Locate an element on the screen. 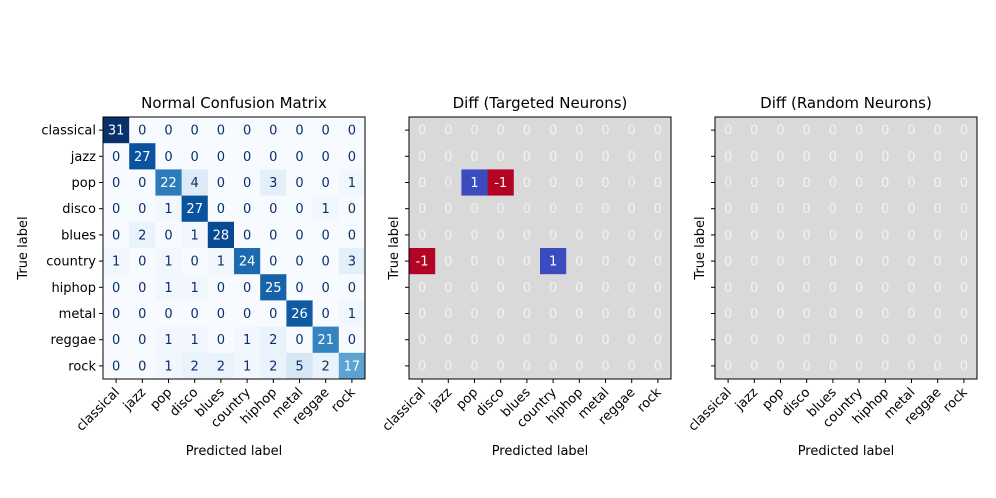 Image resolution: width=996 pixels, height=498 pixels. plot-frame is located at coordinates (846, 248).